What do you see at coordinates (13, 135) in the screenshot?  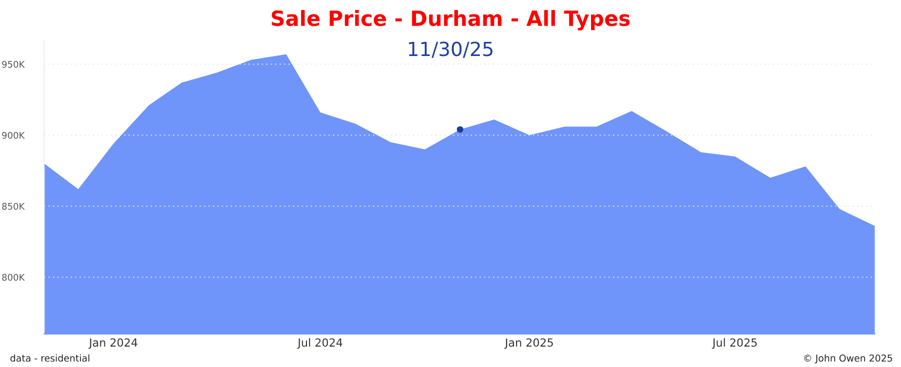 I see `y-tick-label: 900K` at bounding box center [13, 135].